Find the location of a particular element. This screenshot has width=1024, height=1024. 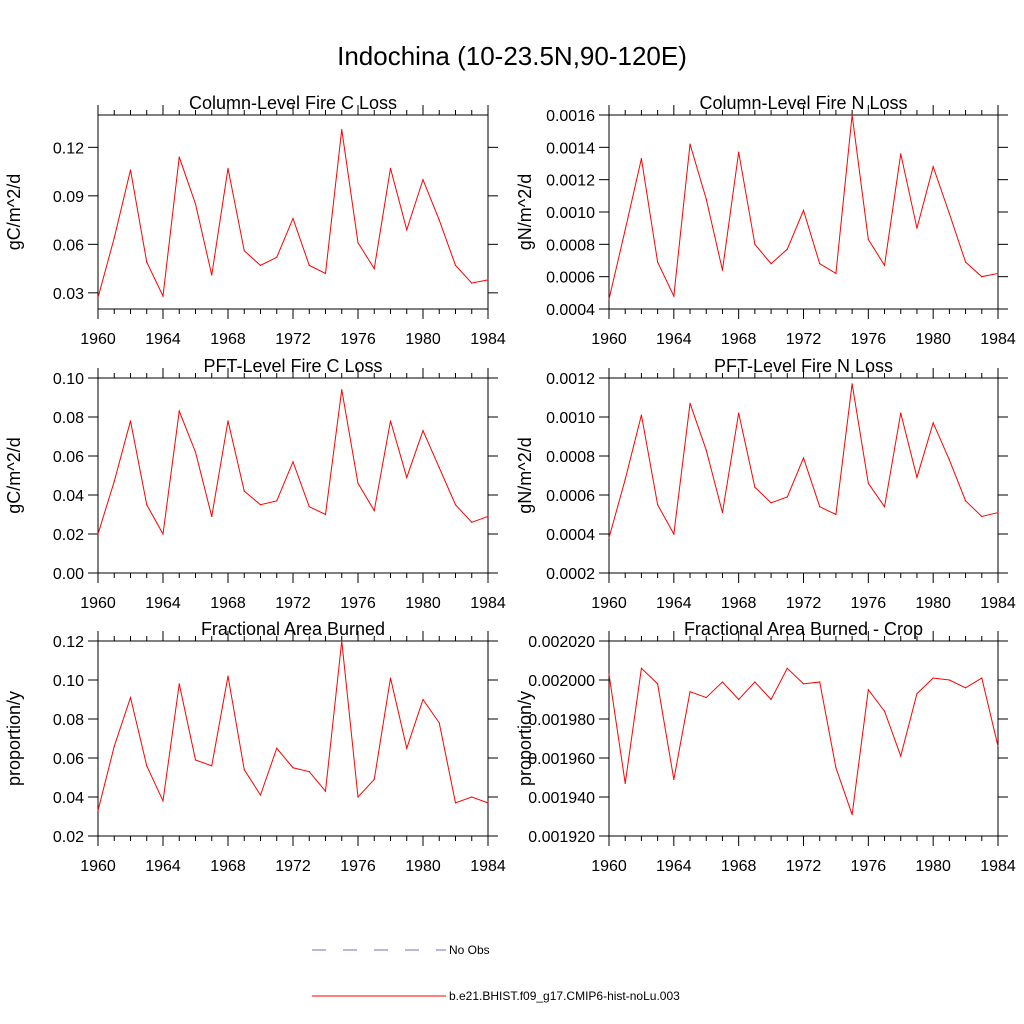

y-tick-label: 0.10 is located at coordinates (68, 681).